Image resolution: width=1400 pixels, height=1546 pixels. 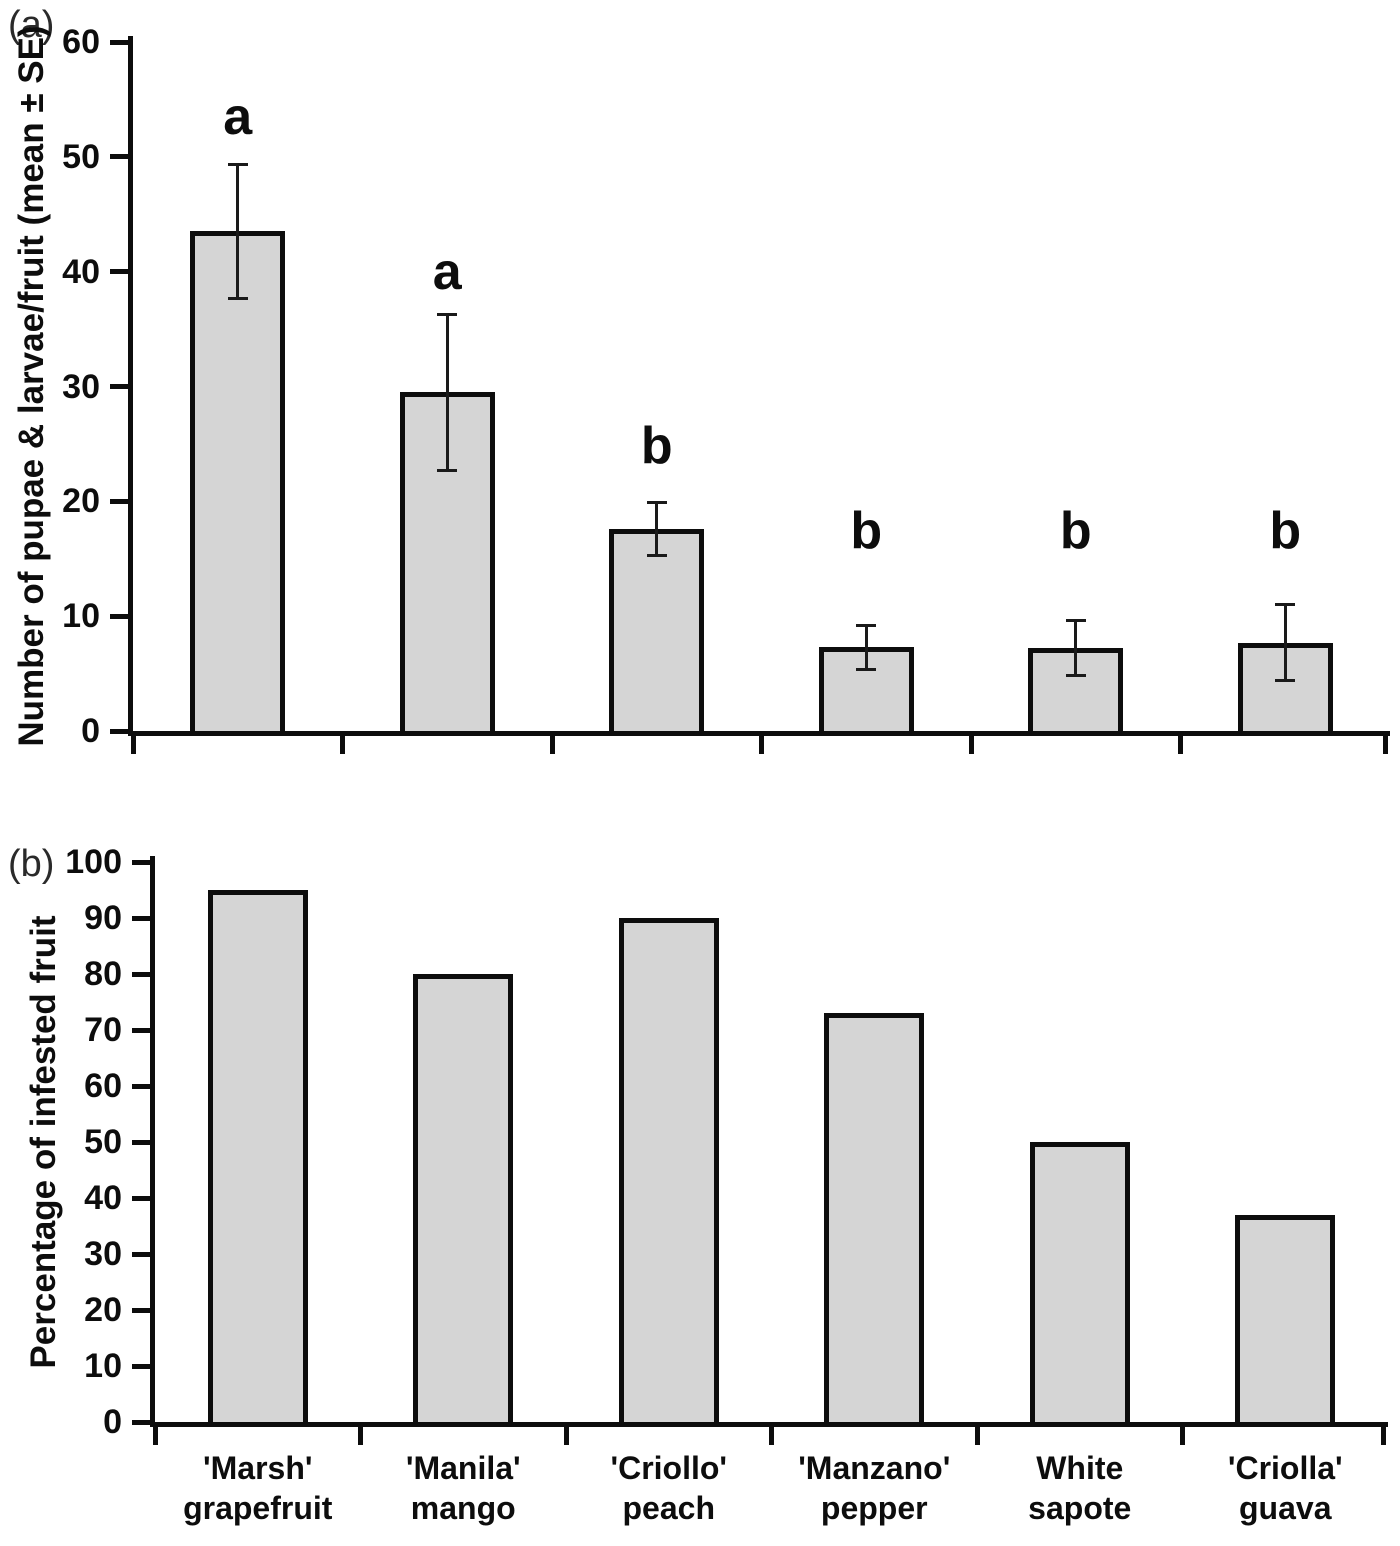 I want to click on category-label: 'Criolla' guava, so click(x=1285, y=1488).